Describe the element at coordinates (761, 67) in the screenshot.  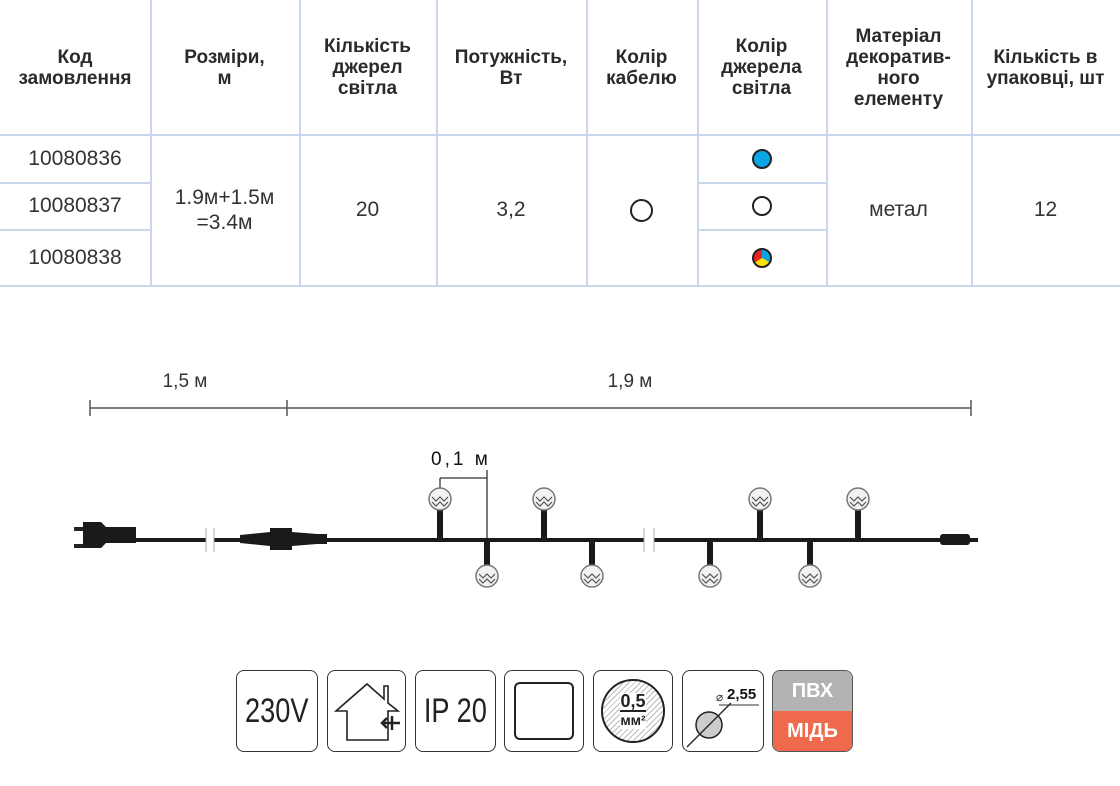
I see `header-light-color: Колір джерела світла` at that location.